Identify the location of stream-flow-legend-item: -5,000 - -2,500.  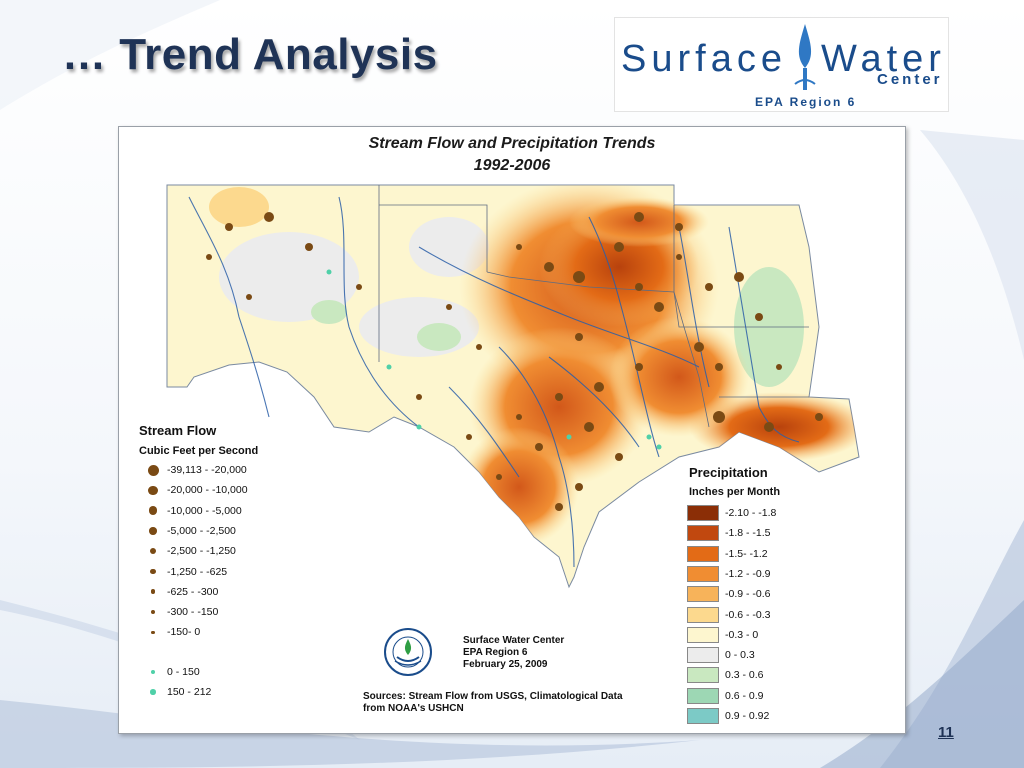
(191, 531).